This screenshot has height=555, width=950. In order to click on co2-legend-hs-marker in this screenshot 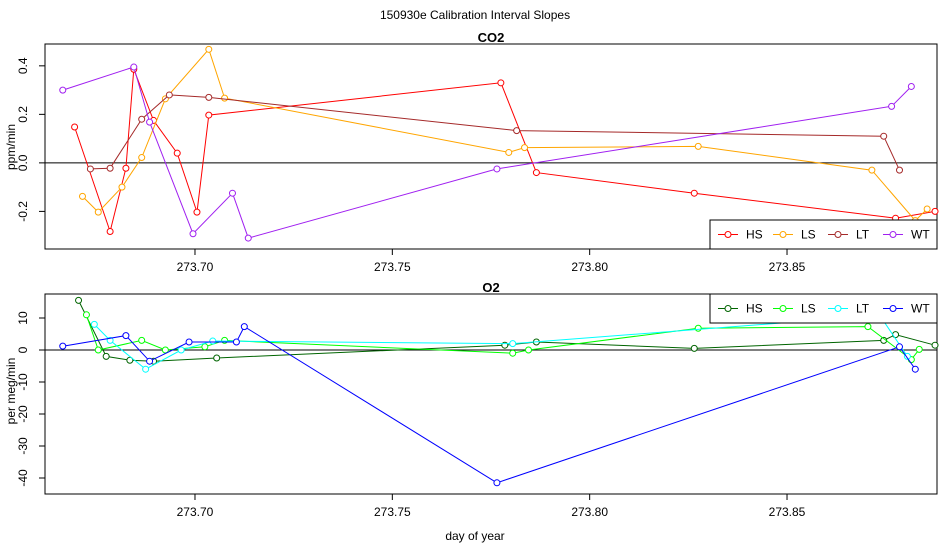, I will do `click(728, 234)`.